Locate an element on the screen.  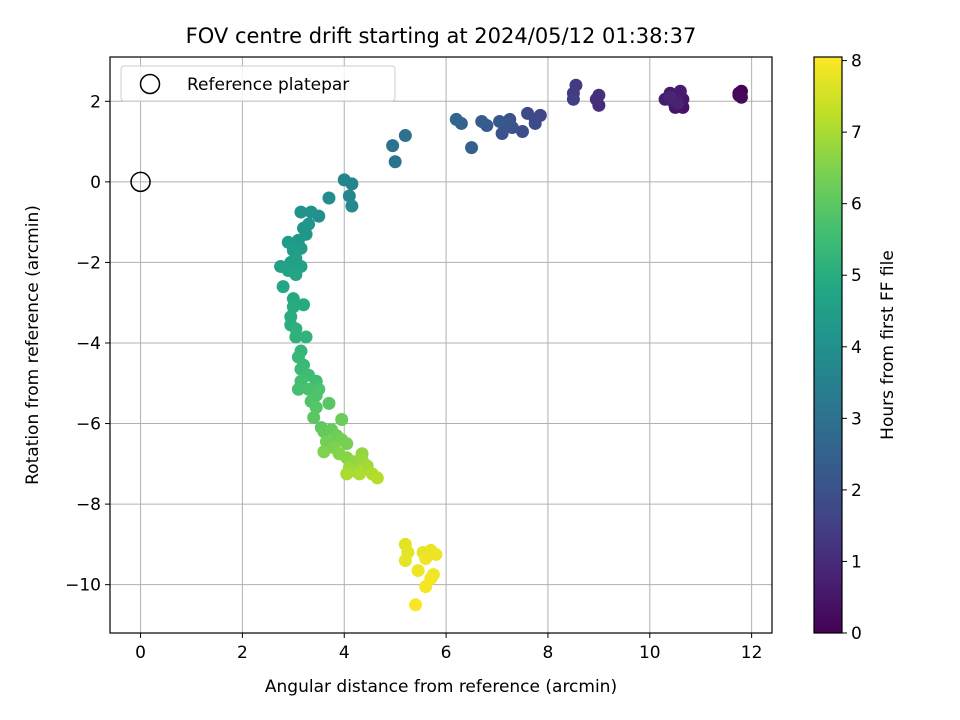
colorbar-tick-label: 2 is located at coordinates (856, 491).